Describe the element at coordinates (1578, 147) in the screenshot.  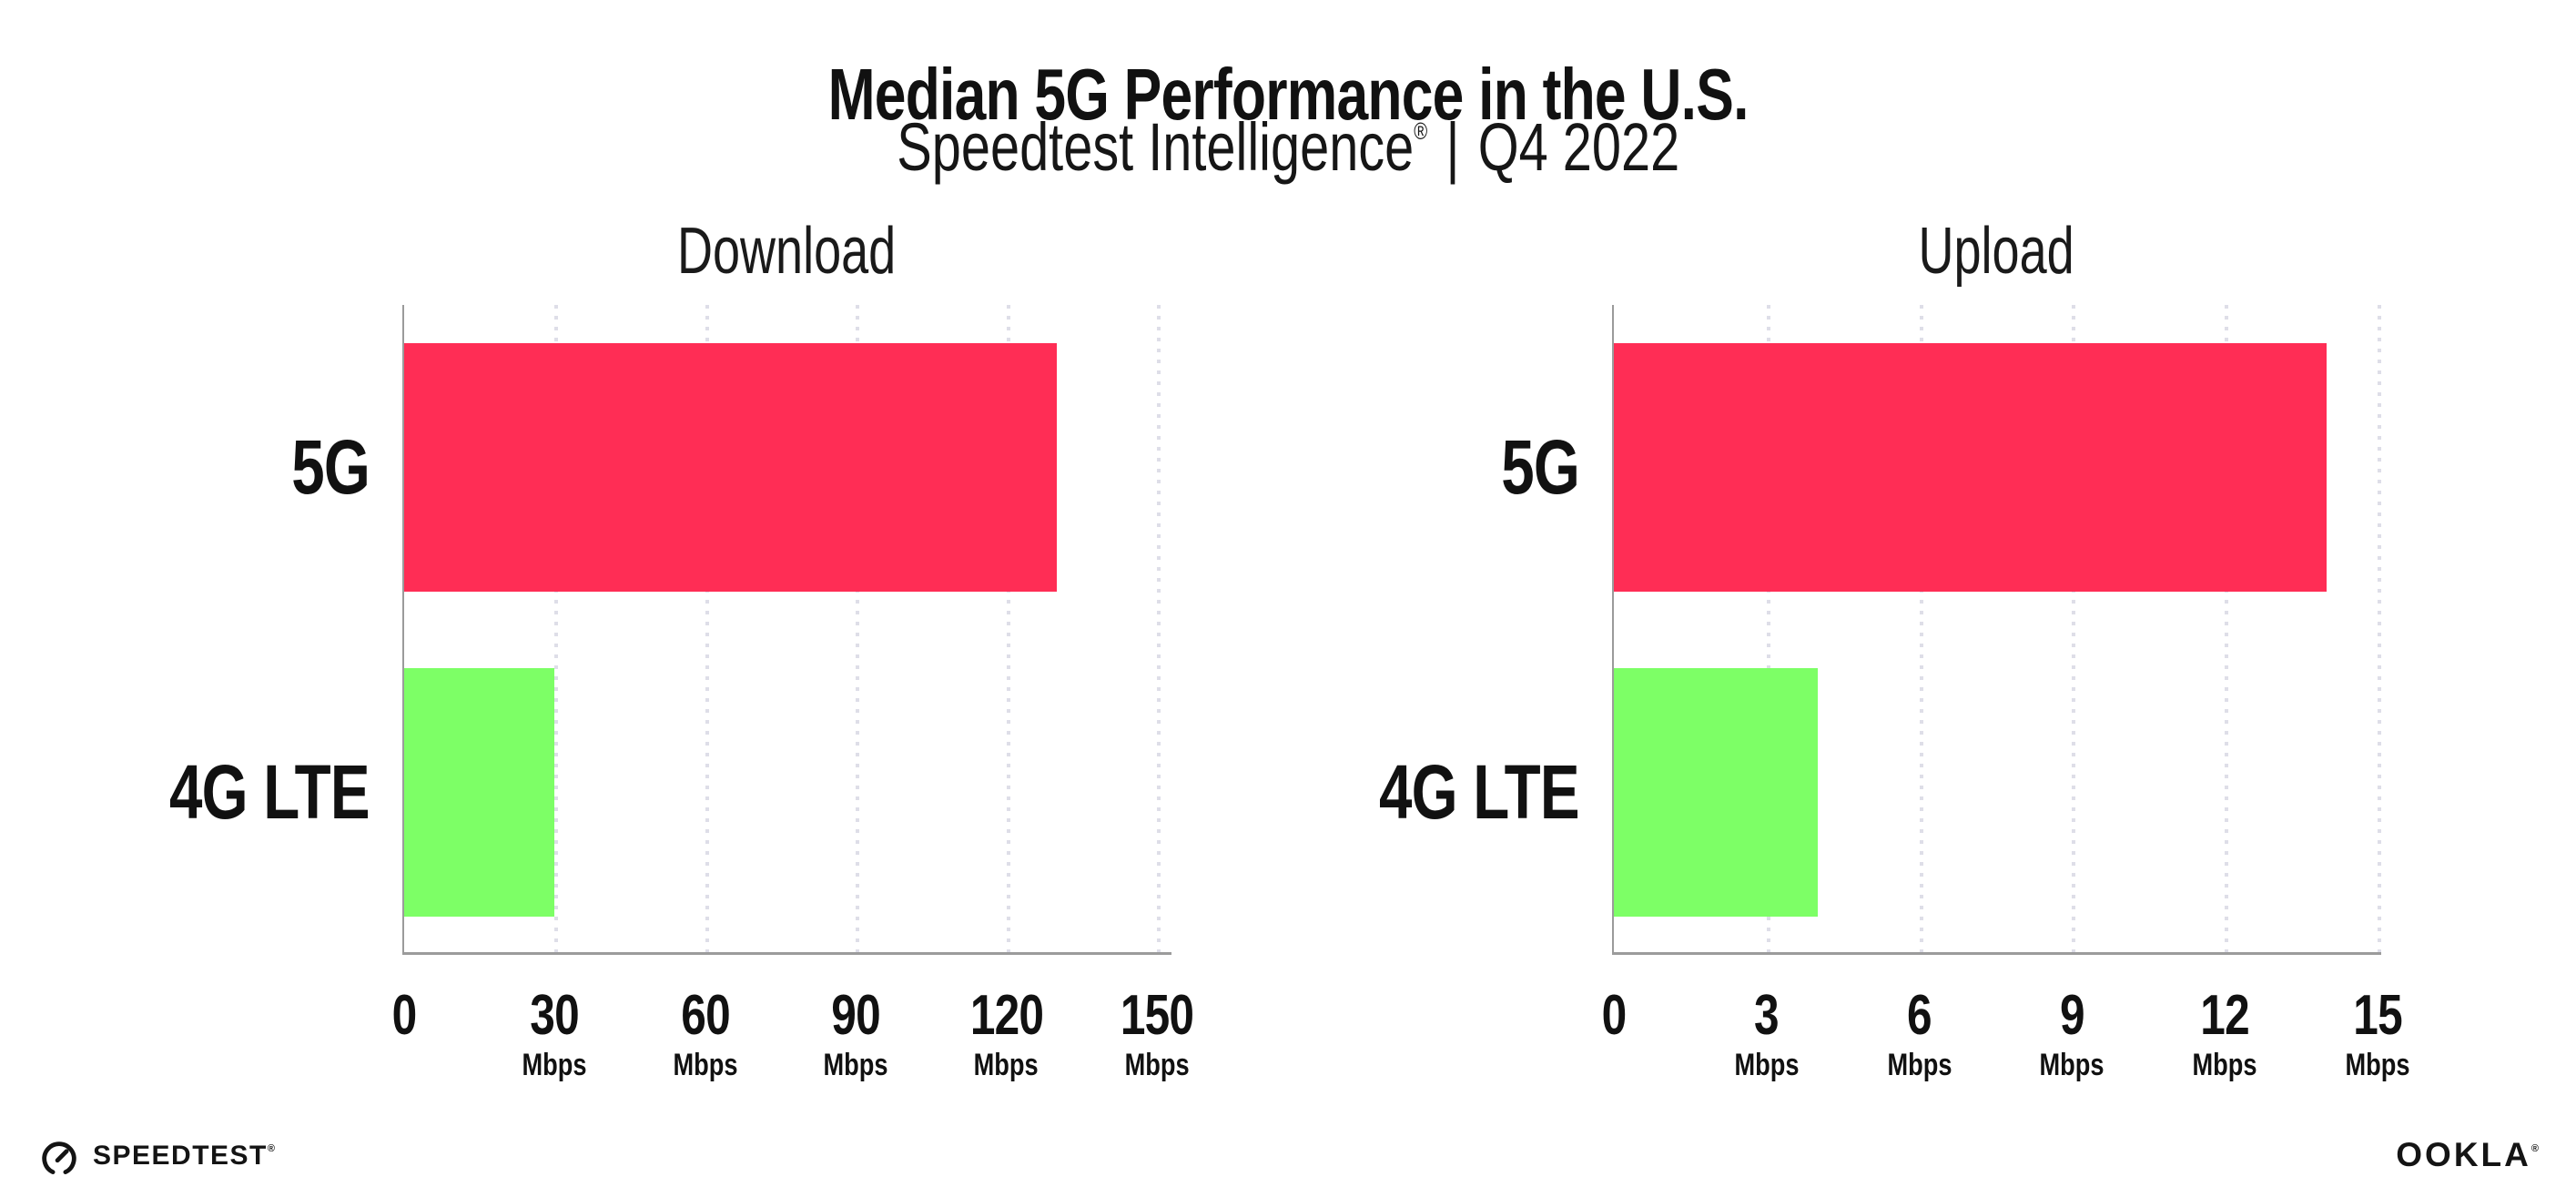
I see `subtitle-period: Q4 2022` at that location.